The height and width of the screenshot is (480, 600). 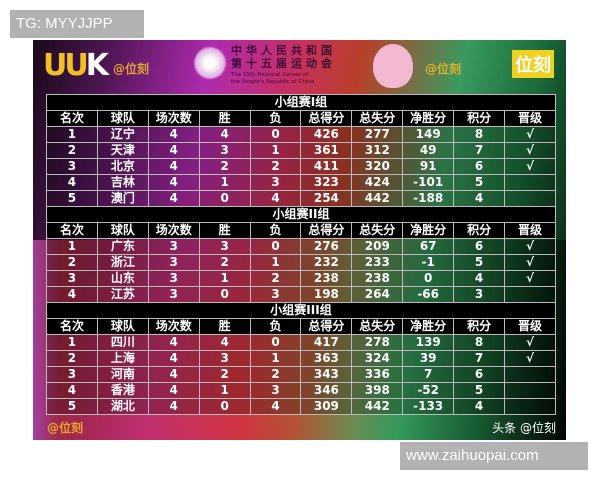 I want to click on header-row: 名次 球队 场次数胜负总得分 总失分 净胜分 积分 晋级, so click(x=301, y=118).